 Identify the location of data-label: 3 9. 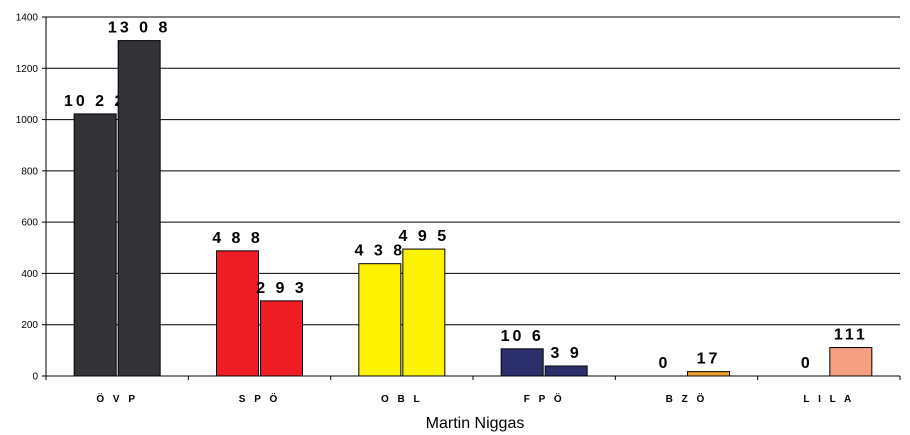
(566, 353).